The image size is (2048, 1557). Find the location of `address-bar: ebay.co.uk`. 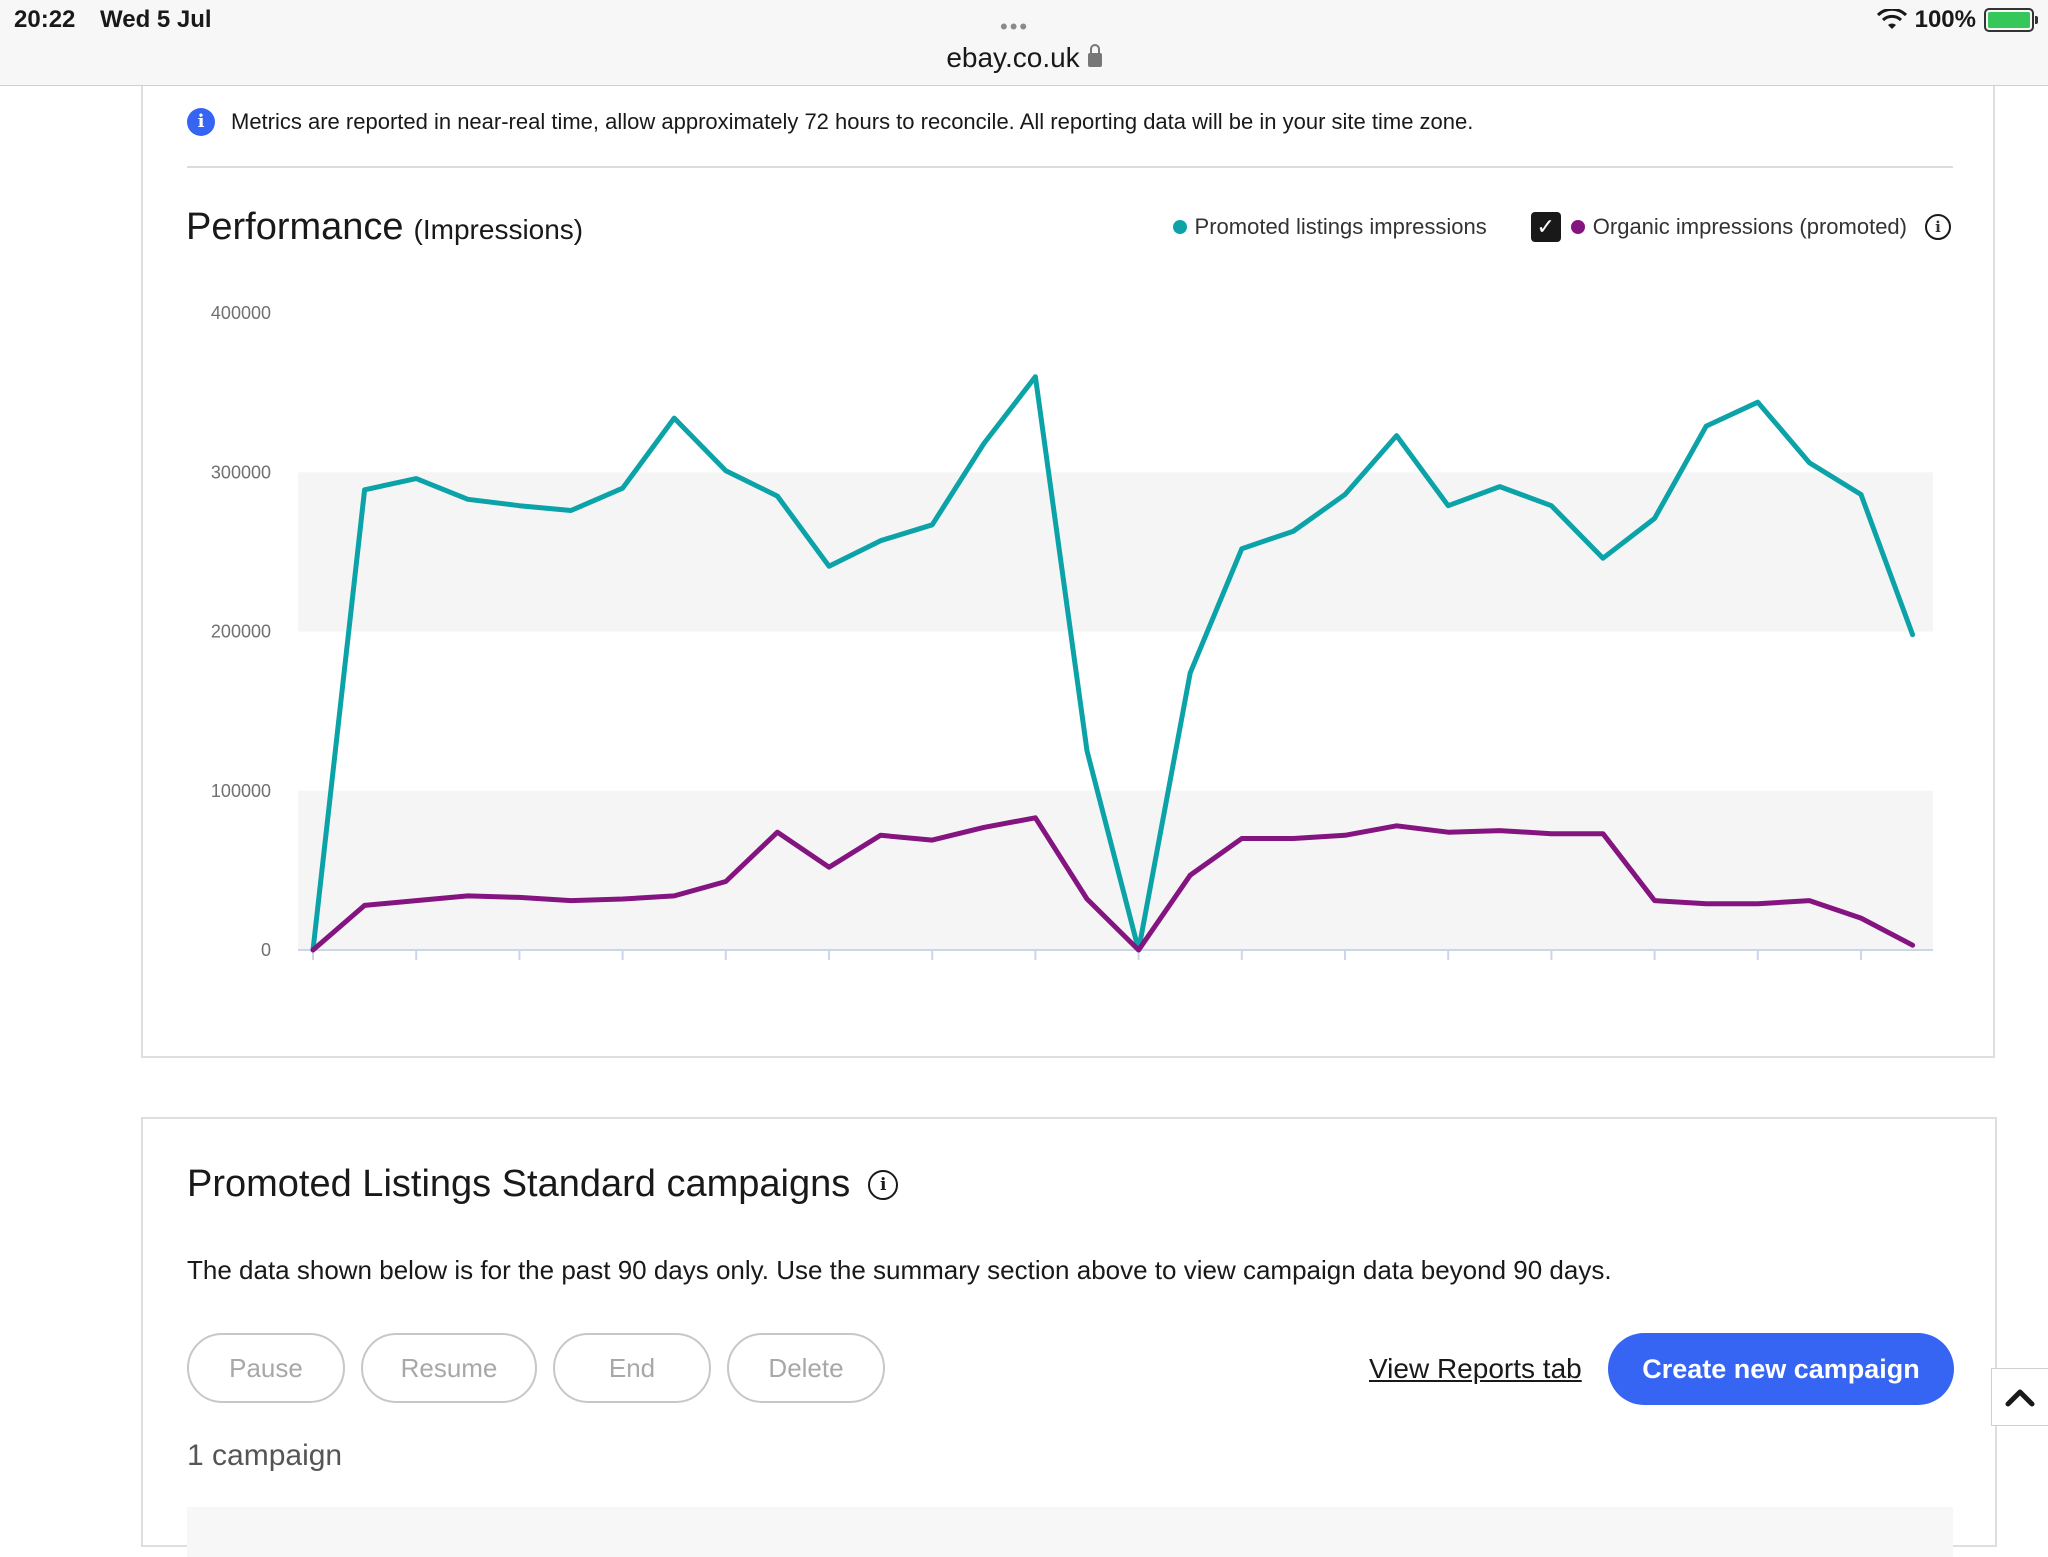

address-bar: ebay.co.uk is located at coordinates (1024, 58).